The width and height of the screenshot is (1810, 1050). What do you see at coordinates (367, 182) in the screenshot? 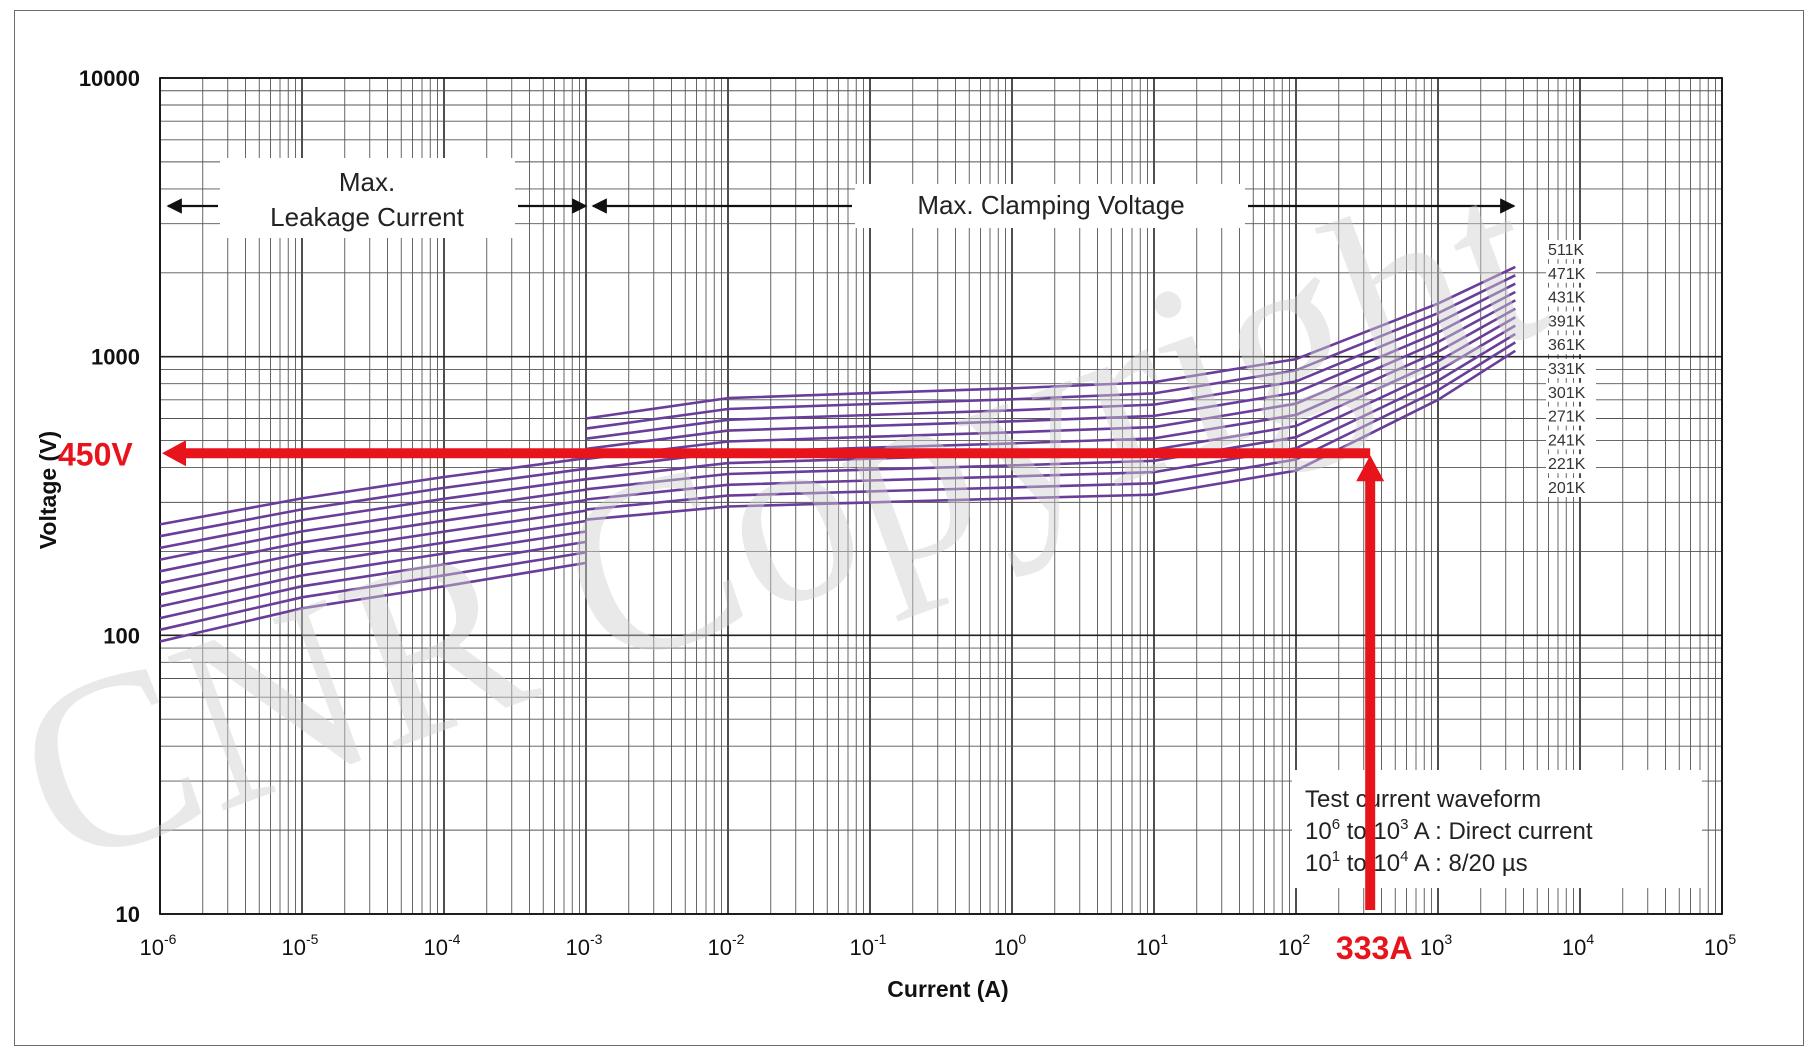
I see `leakage-label-line1: Max.` at bounding box center [367, 182].